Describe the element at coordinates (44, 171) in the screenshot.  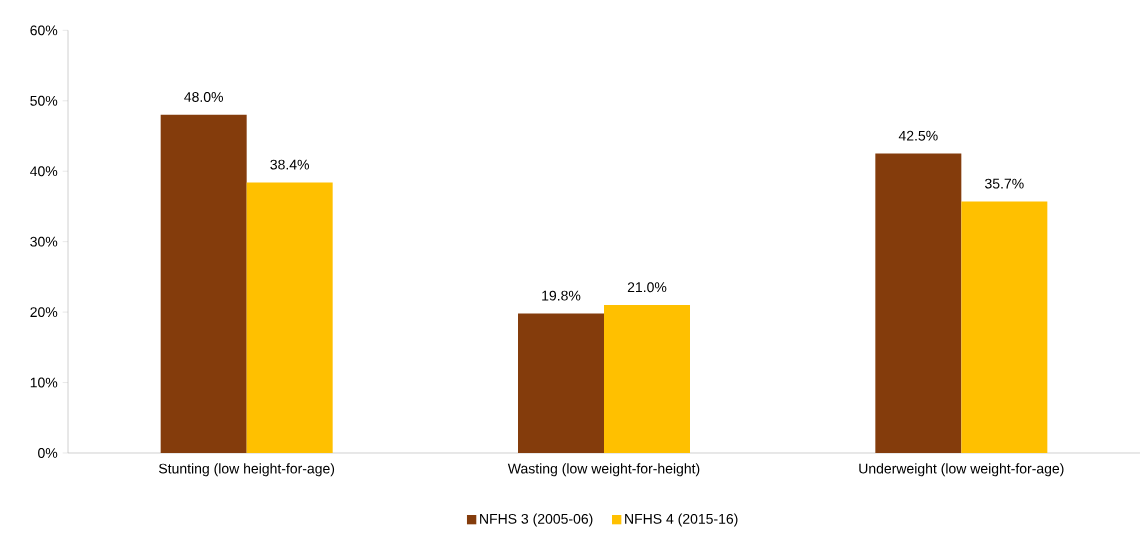
I see `y-tick-label: 40%` at that location.